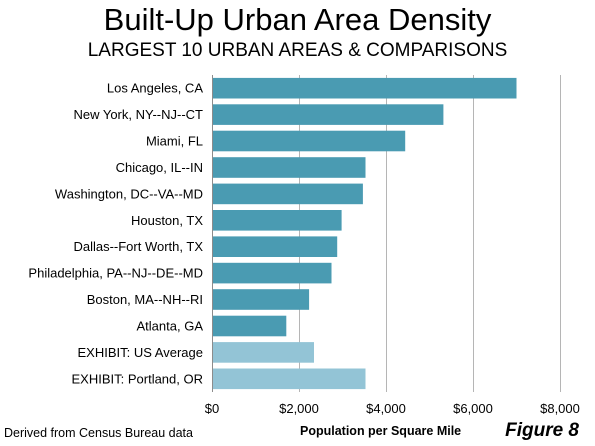  I want to click on category-label: Miami, FL, so click(174, 141).